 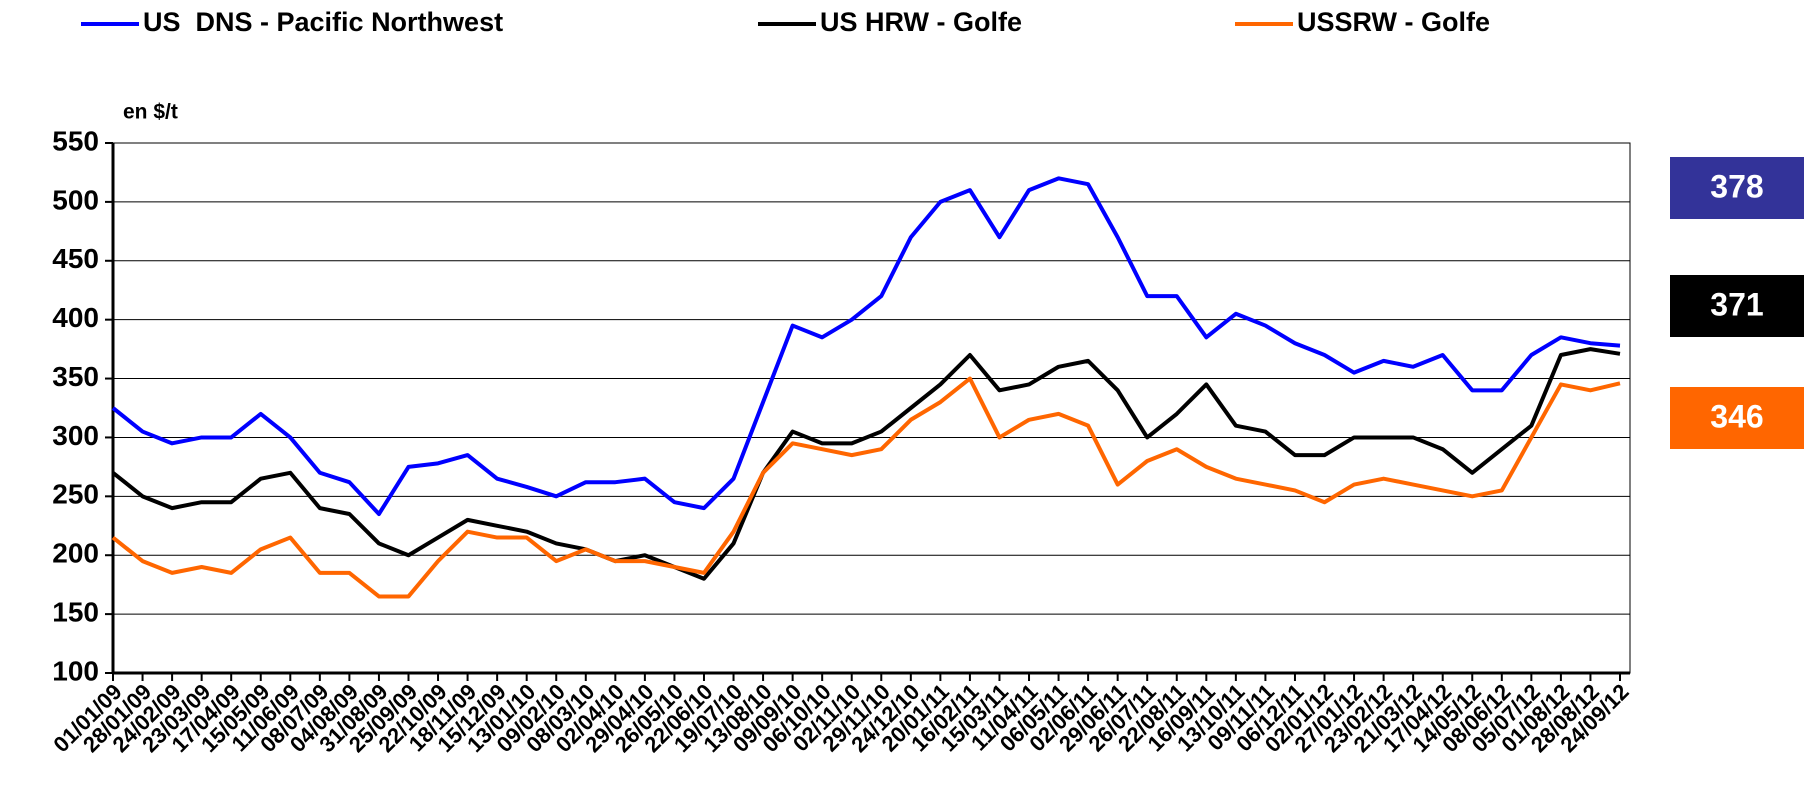 I want to click on end-value-label: 378, so click(x=1736, y=186).